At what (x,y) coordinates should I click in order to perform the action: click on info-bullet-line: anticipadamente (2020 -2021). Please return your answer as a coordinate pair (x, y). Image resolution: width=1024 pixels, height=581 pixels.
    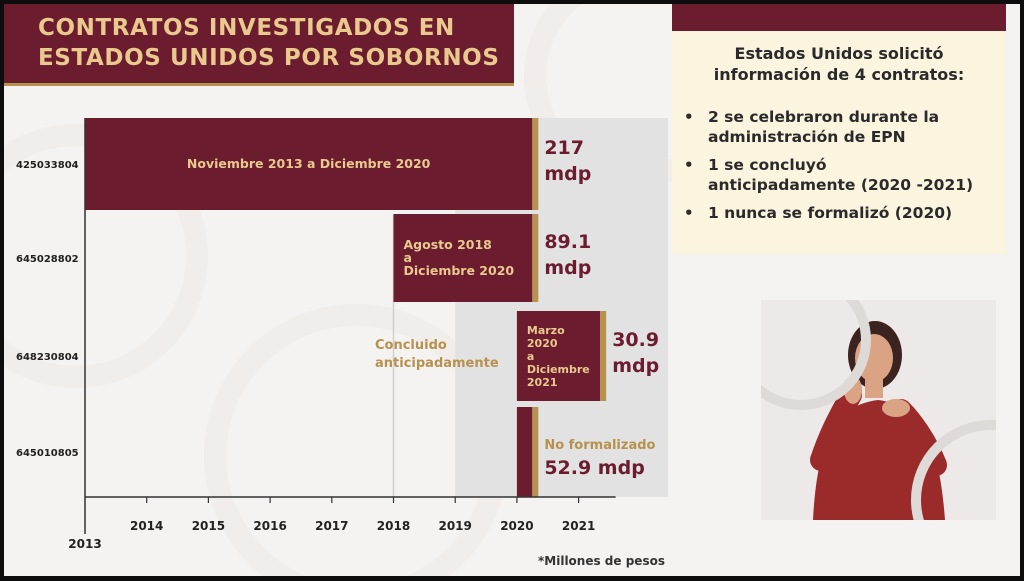
    Looking at the image, I should click on (841, 185).